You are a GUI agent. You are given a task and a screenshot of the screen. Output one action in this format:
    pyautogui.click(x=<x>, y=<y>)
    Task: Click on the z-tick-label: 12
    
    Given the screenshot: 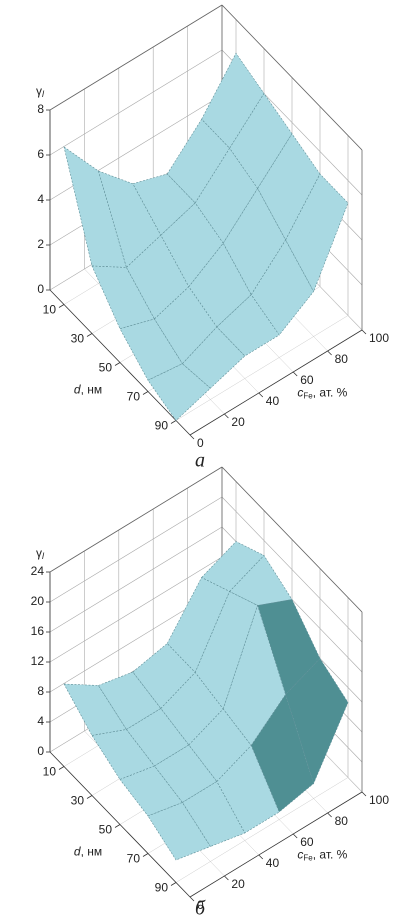 What is the action you would take?
    pyautogui.click(x=38, y=661)
    